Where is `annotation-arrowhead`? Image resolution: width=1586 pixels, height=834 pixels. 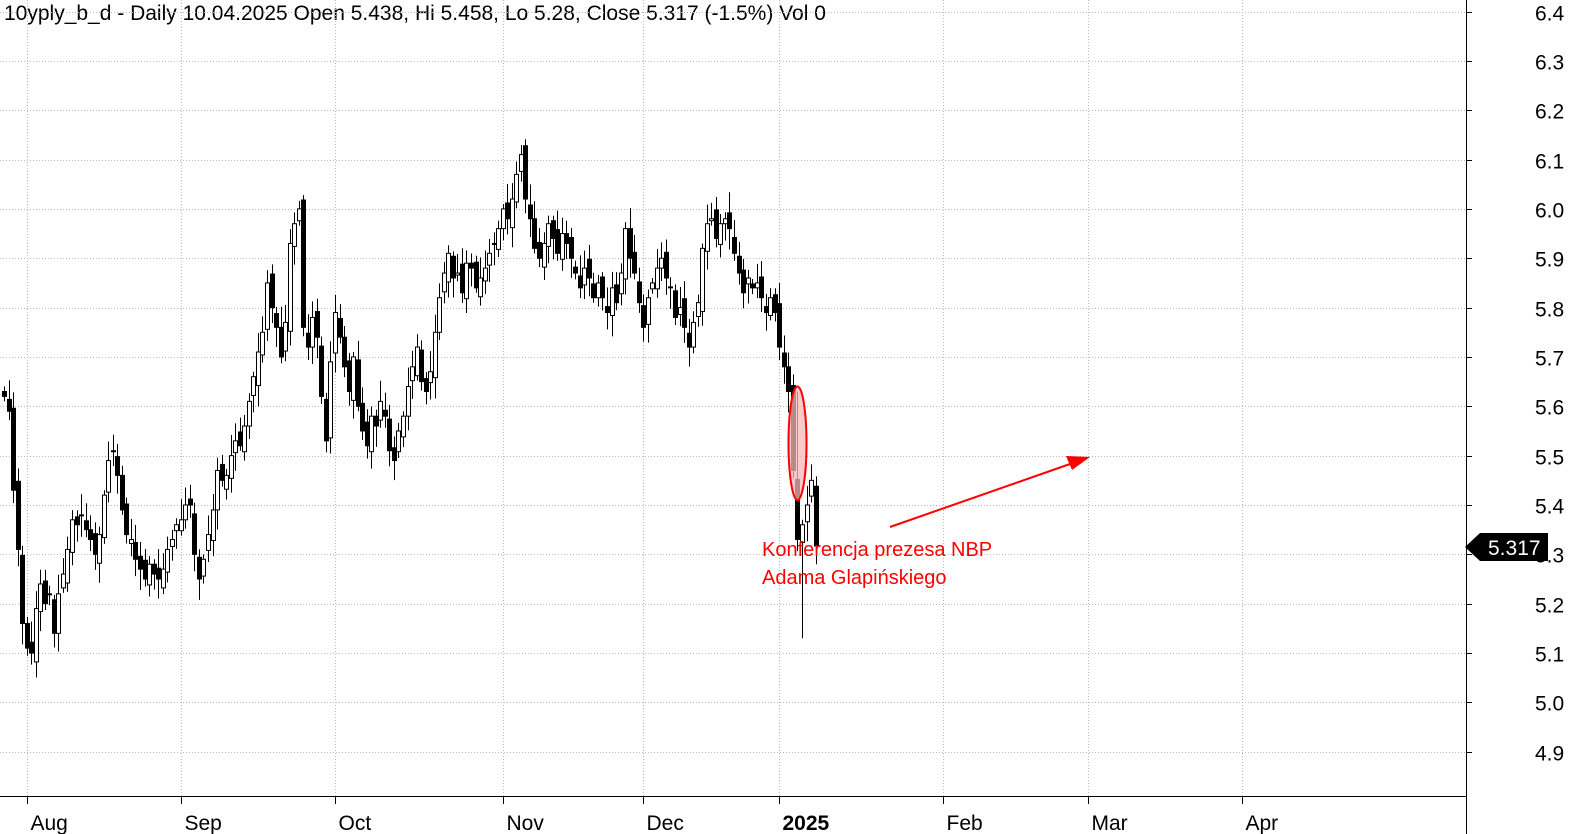 annotation-arrowhead is located at coordinates (1078, 463).